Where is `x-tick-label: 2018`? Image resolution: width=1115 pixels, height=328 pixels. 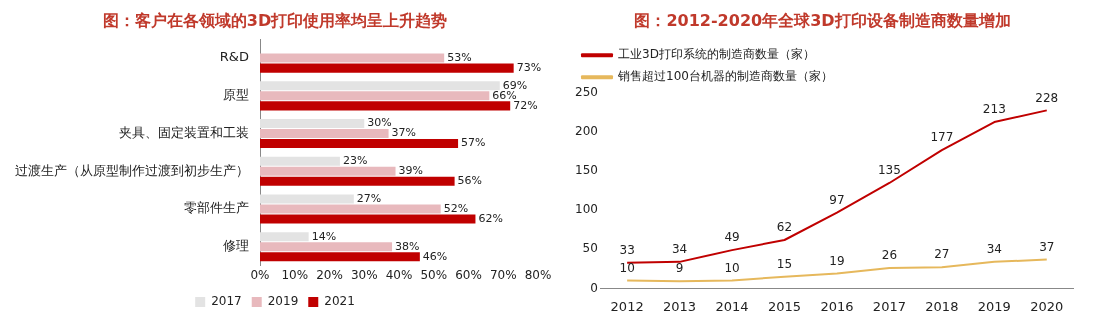 x-tick-label: 2018 is located at coordinates (942, 306).